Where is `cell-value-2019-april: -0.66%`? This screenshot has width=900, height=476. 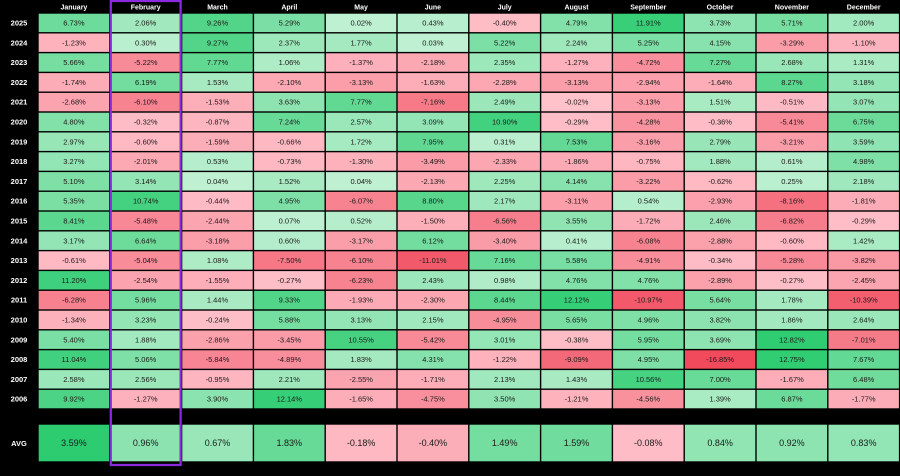
cell-value-2019-april: -0.66% is located at coordinates (289, 141).